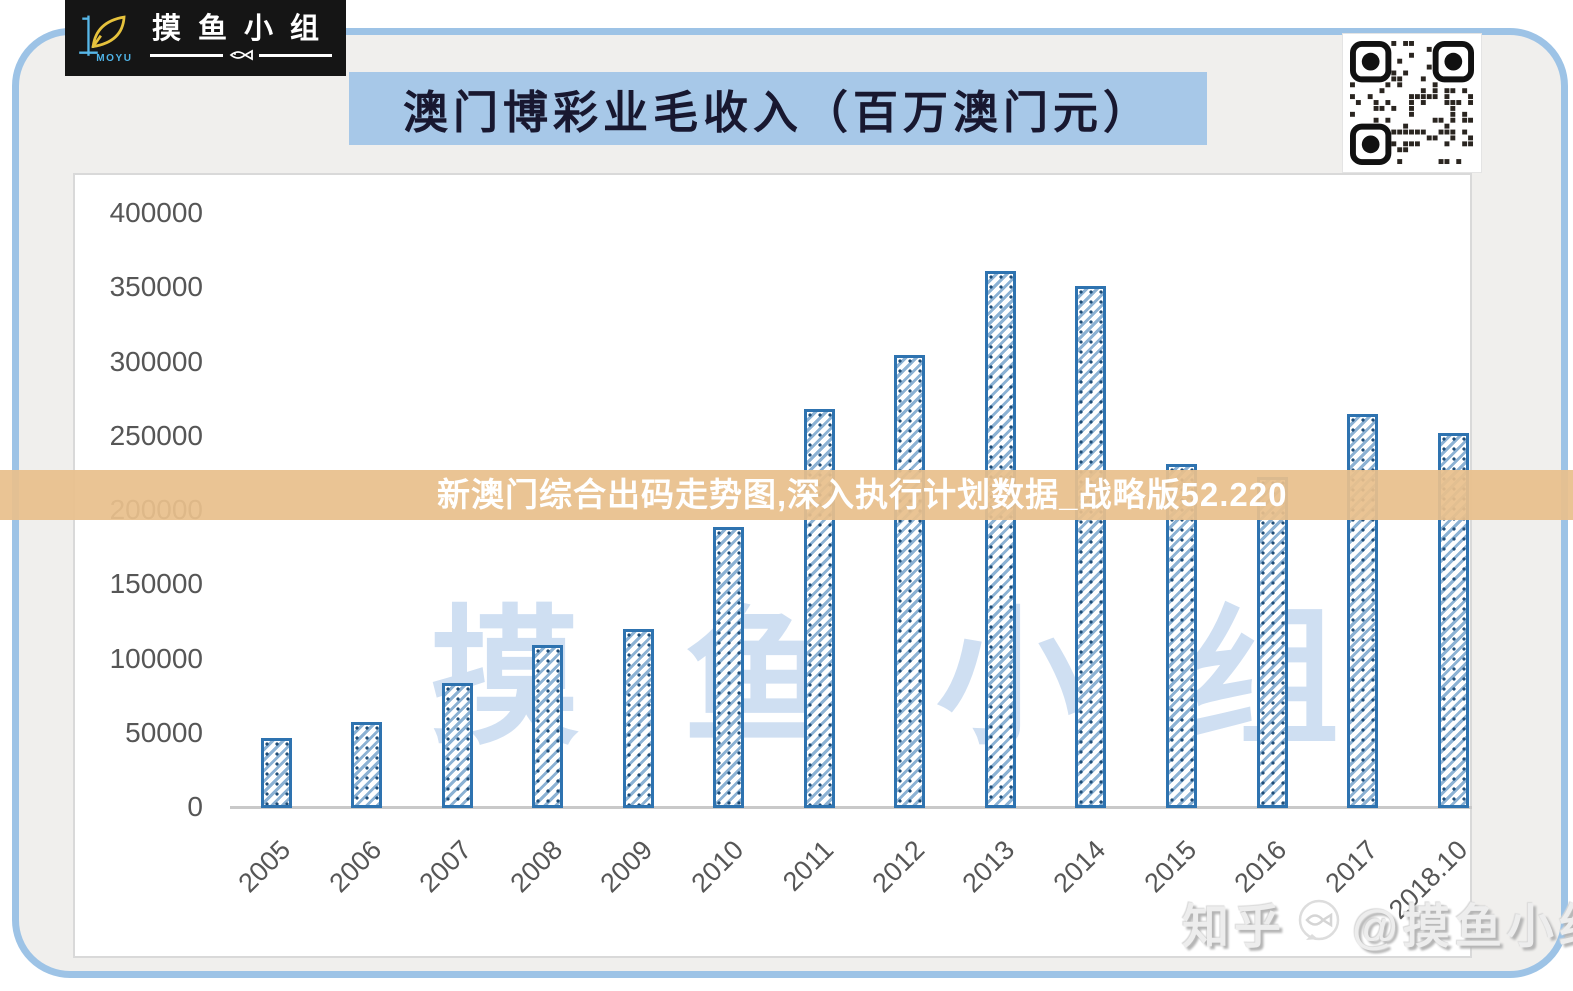 The height and width of the screenshot is (991, 1573). What do you see at coordinates (1272, 642) in the screenshot?
I see `bar-2016` at bounding box center [1272, 642].